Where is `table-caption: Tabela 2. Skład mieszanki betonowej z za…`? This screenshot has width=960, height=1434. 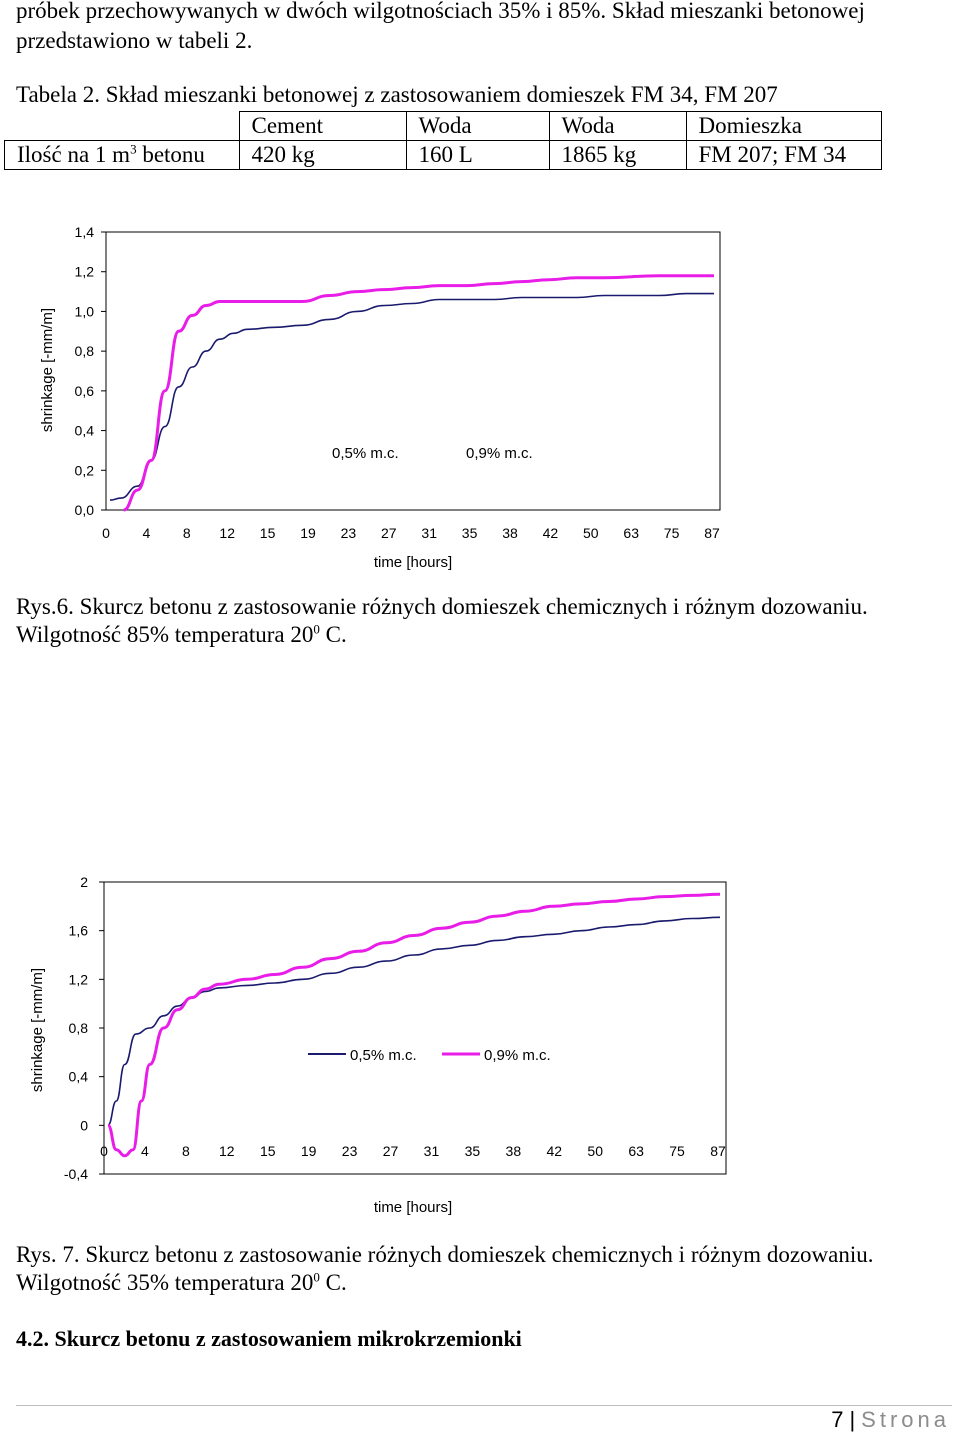 table-caption: Tabela 2. Skład mieszanki betonowej z za… is located at coordinates (397, 94).